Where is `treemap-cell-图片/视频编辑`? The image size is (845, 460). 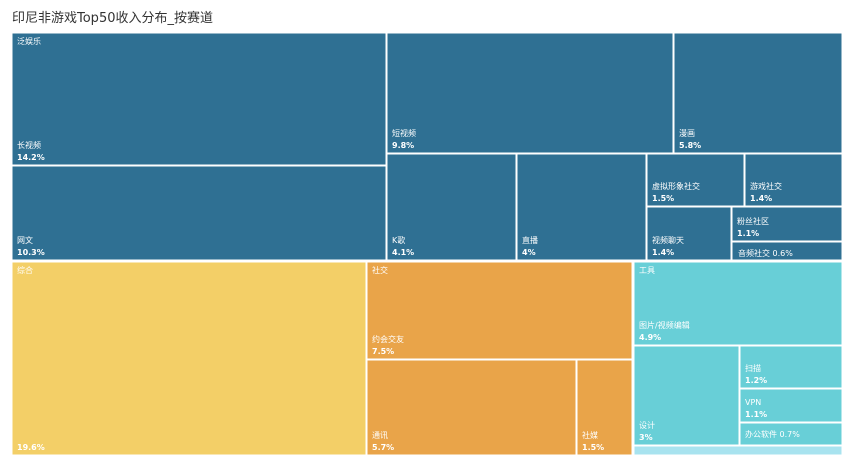 treemap-cell-图片/视频编辑 is located at coordinates (738, 303).